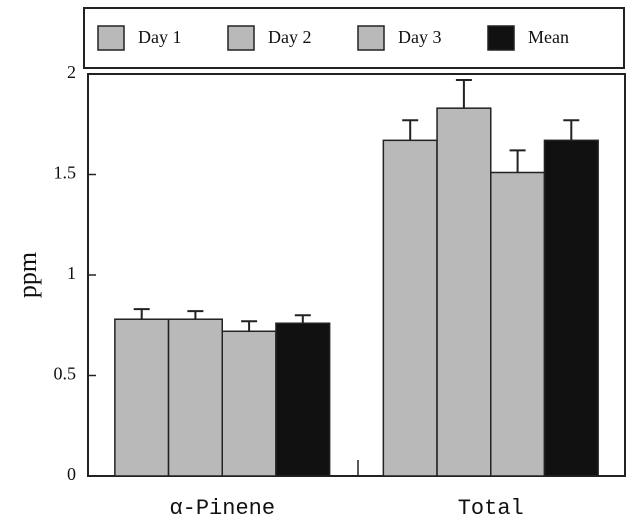  Describe the element at coordinates (290, 37) in the screenshot. I see `legend-label: Day 2` at that location.